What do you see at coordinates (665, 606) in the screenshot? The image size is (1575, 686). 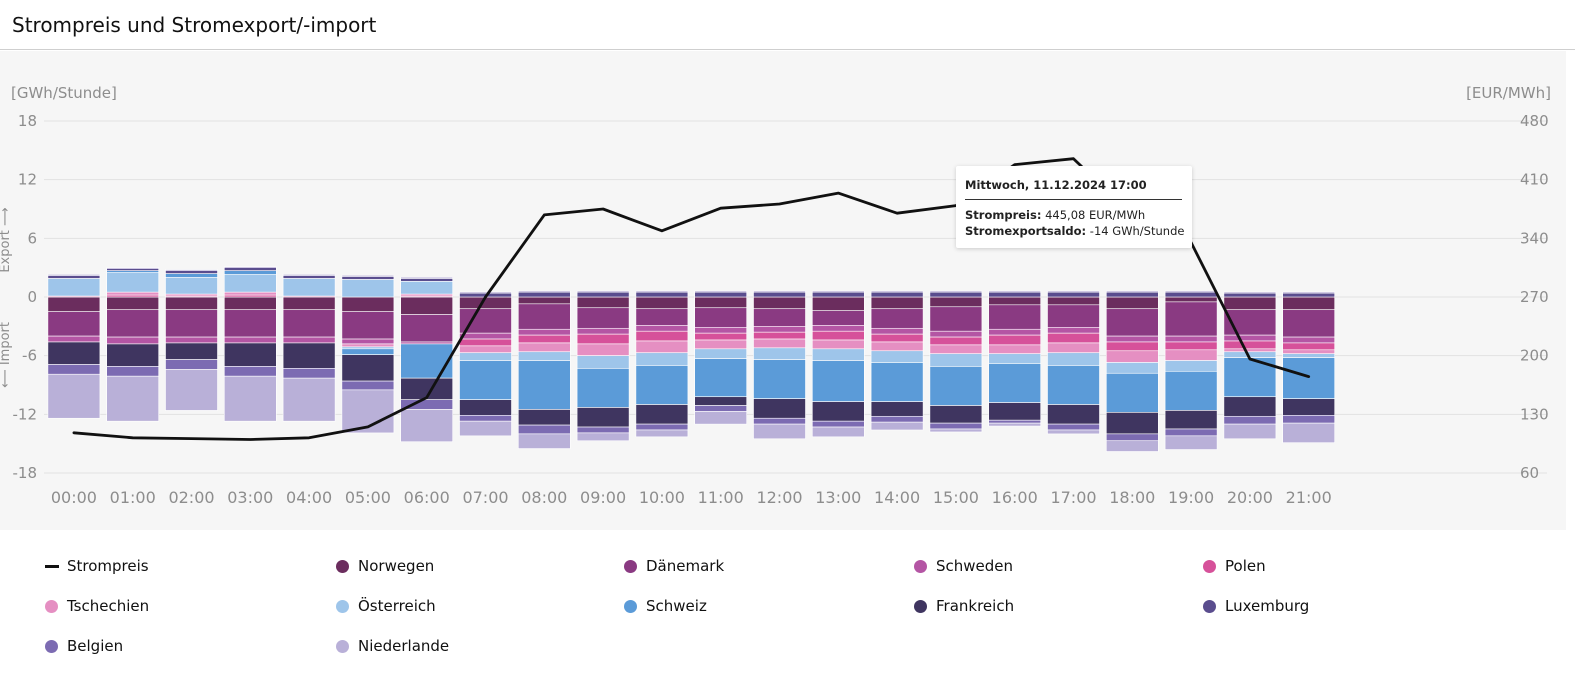 I see `legend-item: Schweiz` at bounding box center [665, 606].